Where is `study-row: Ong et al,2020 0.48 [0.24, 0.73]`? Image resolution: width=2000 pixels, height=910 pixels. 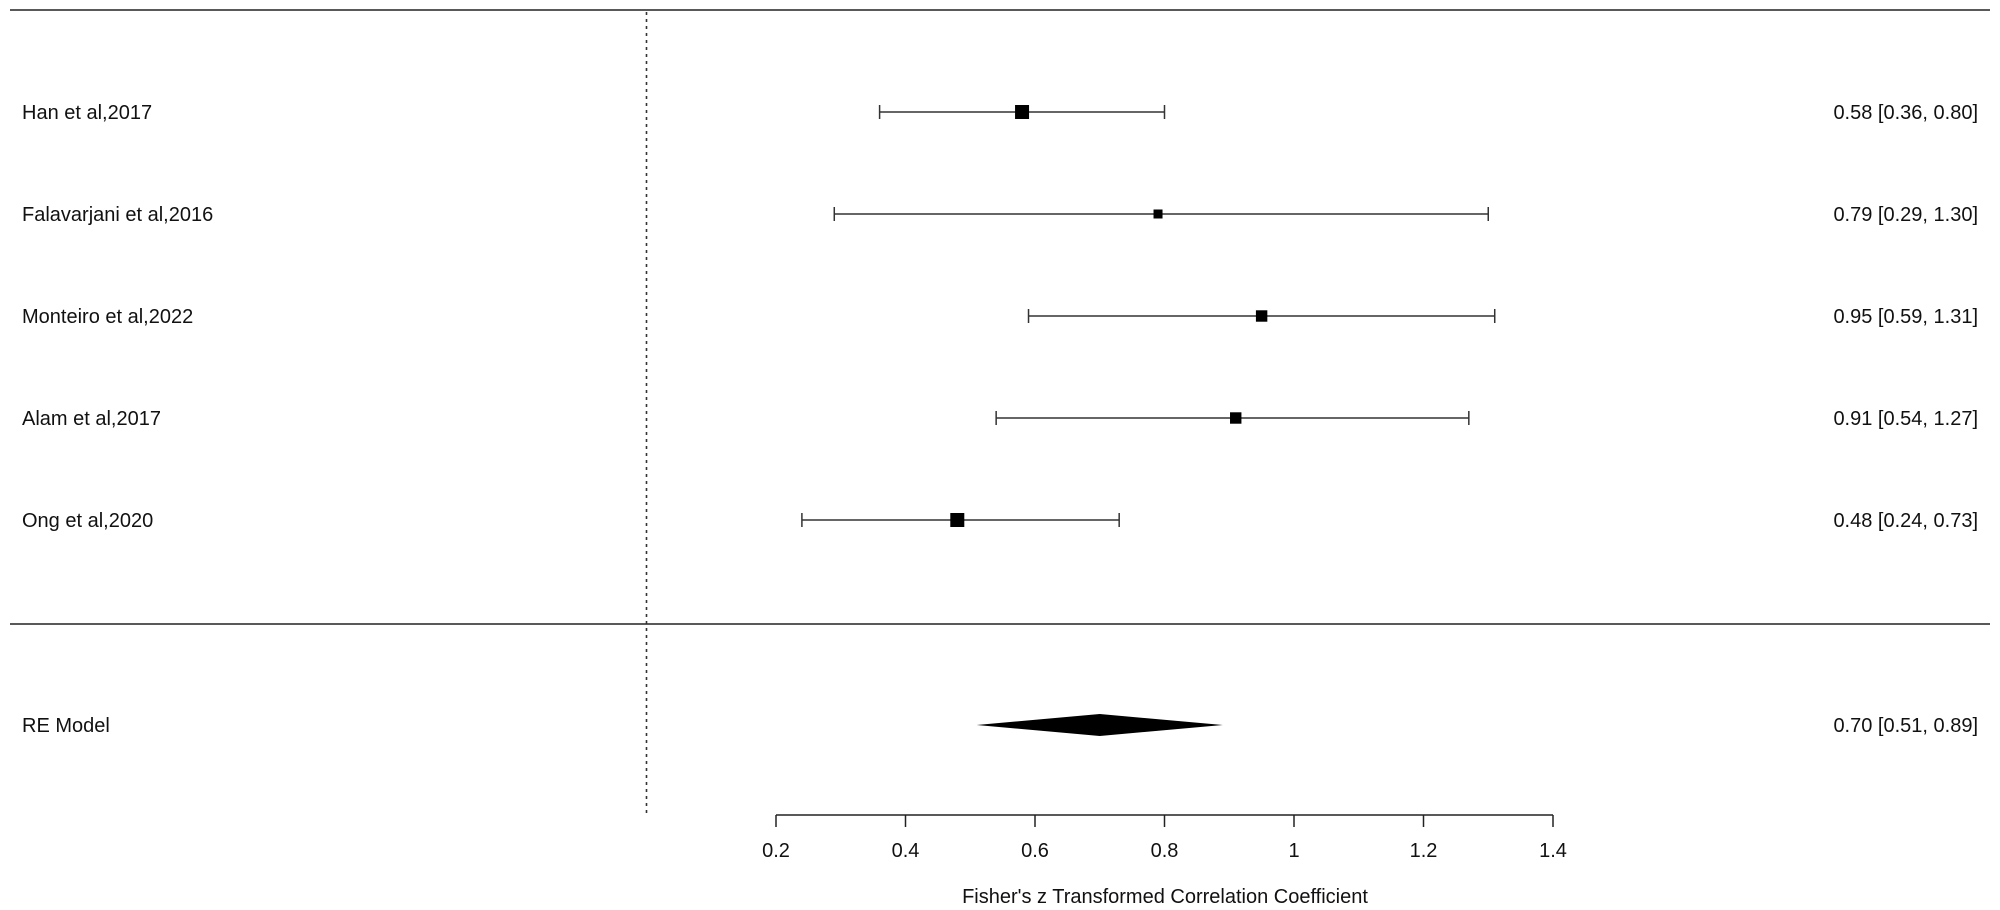
study-row: Ong et al,2020 0.48 [0.24, 0.73] is located at coordinates (1000, 521).